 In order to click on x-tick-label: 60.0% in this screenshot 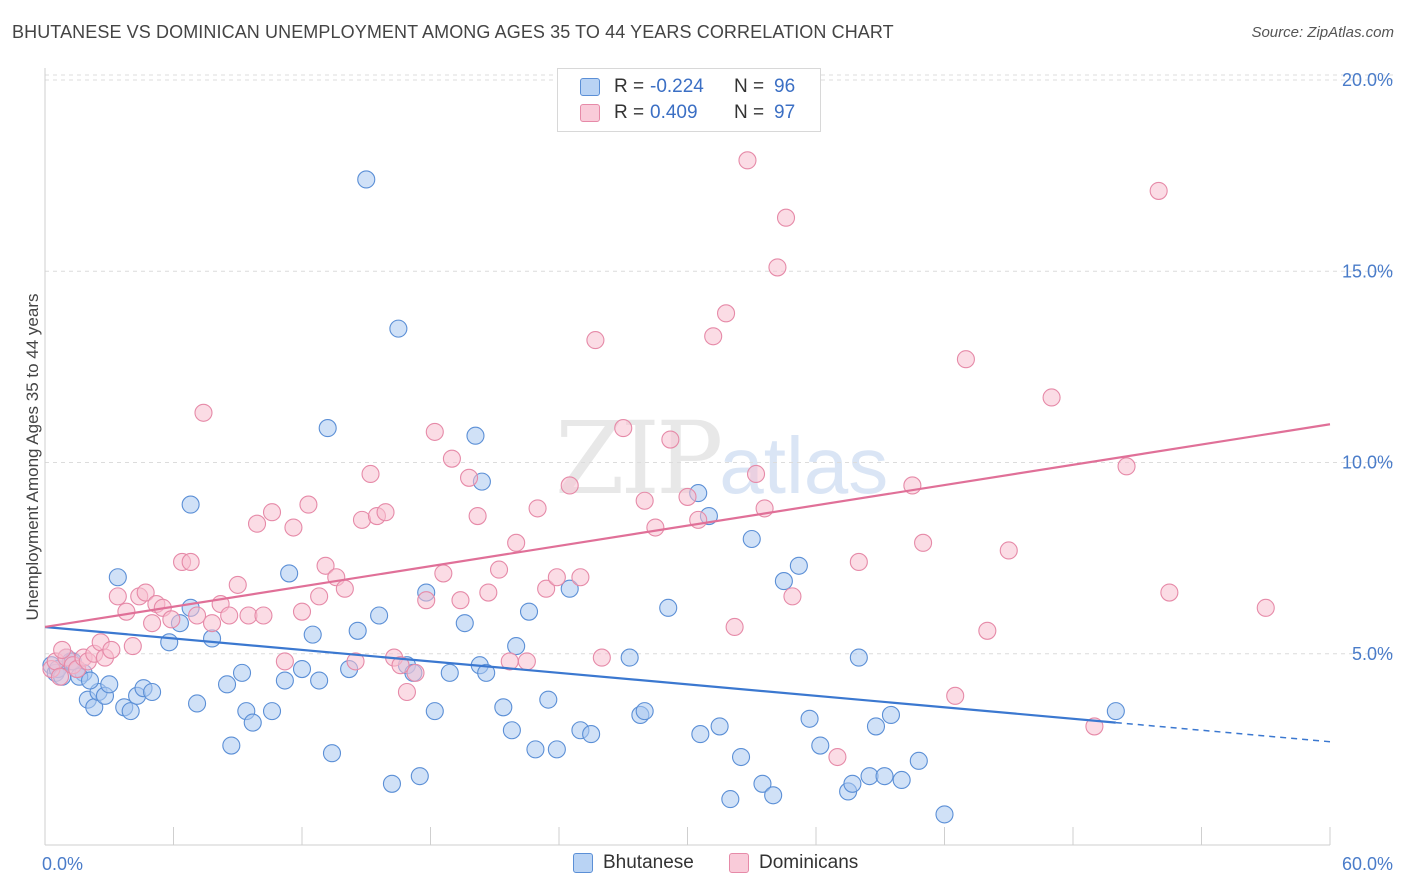, I will do `click(1367, 864)`.